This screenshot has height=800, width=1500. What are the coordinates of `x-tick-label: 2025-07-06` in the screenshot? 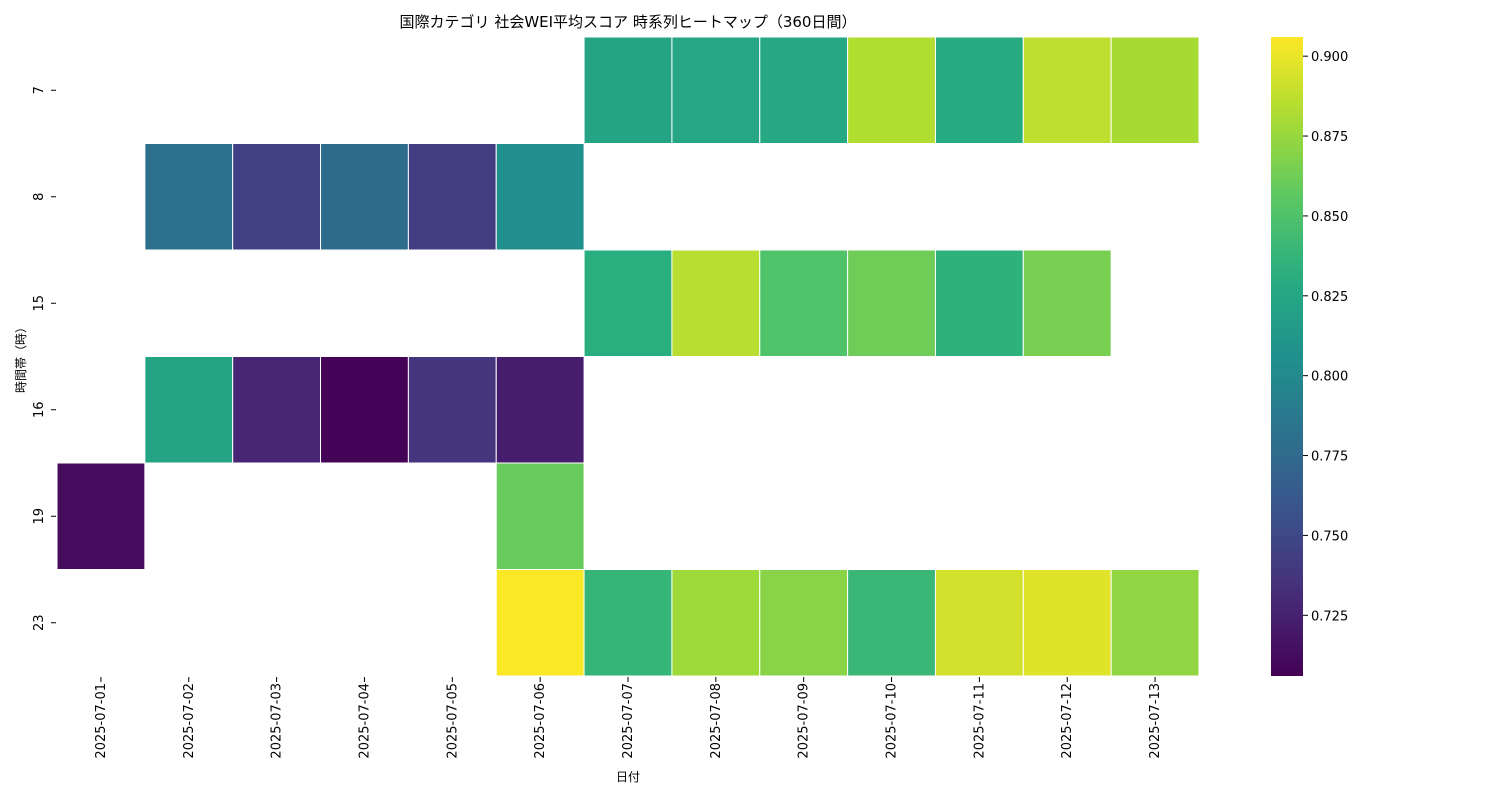 It's located at (540, 721).